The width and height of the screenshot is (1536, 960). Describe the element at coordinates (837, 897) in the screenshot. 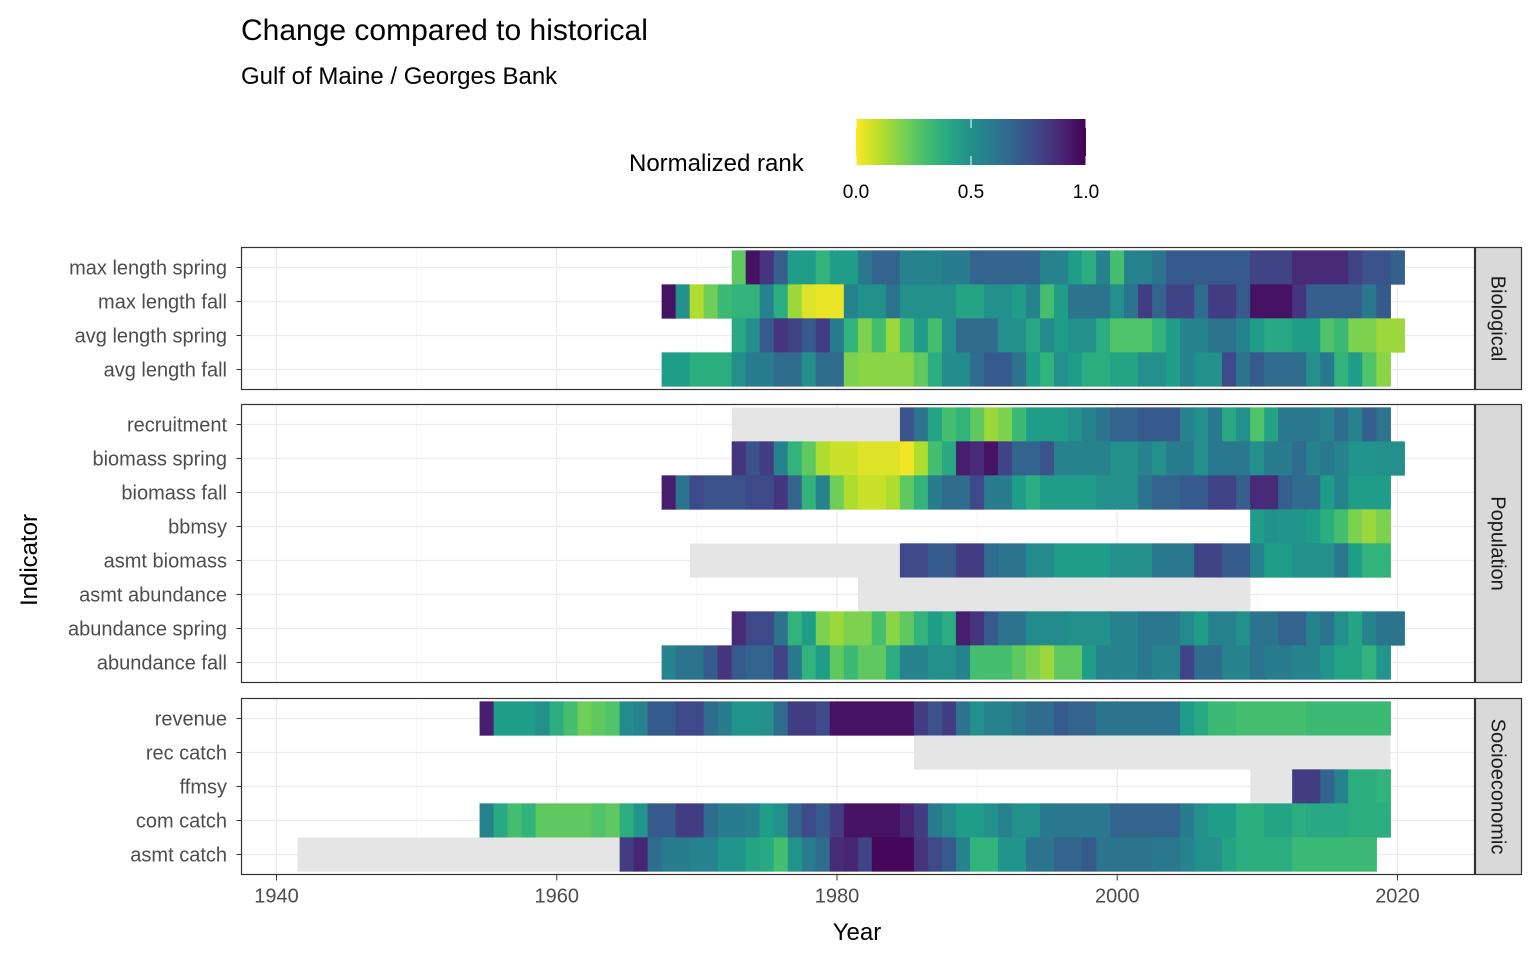

I see `x-tick-label: 1980` at that location.